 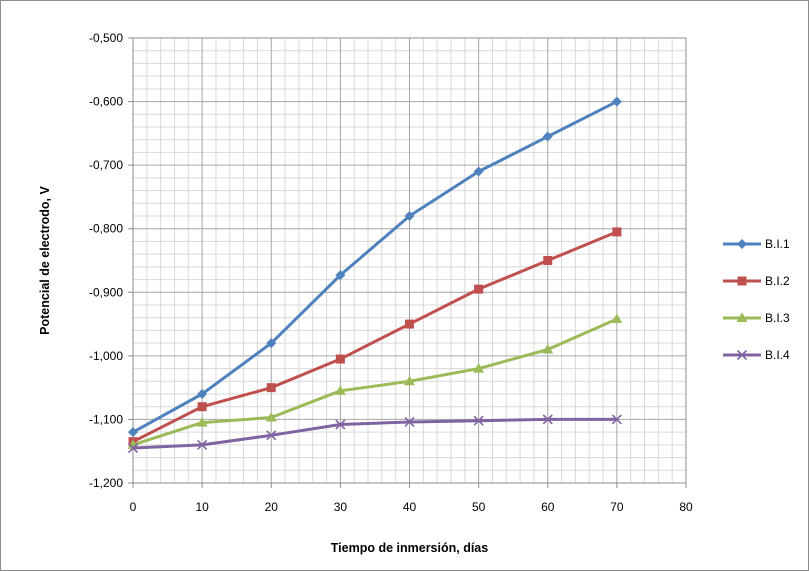 I want to click on x-tick-label: 70, so click(x=617, y=507).